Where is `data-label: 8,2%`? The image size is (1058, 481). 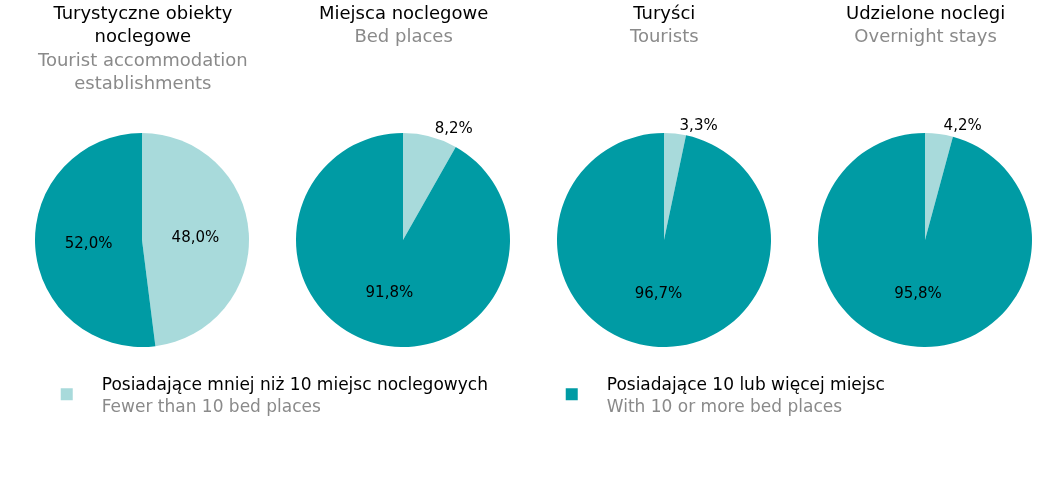
data-label: 8,2% is located at coordinates (453, 128).